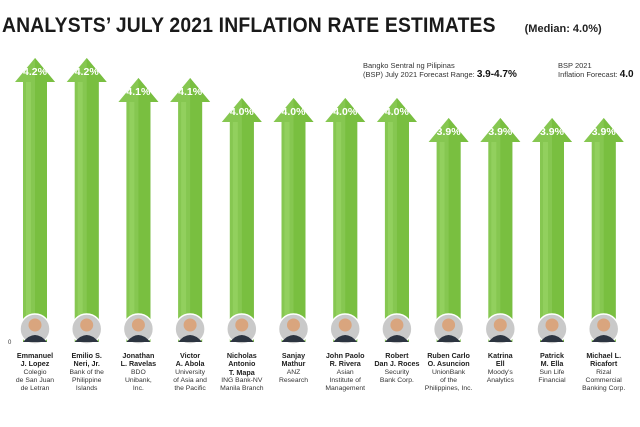  What do you see at coordinates (345, 380) in the screenshot?
I see `analyst-org: Institute of` at bounding box center [345, 380].